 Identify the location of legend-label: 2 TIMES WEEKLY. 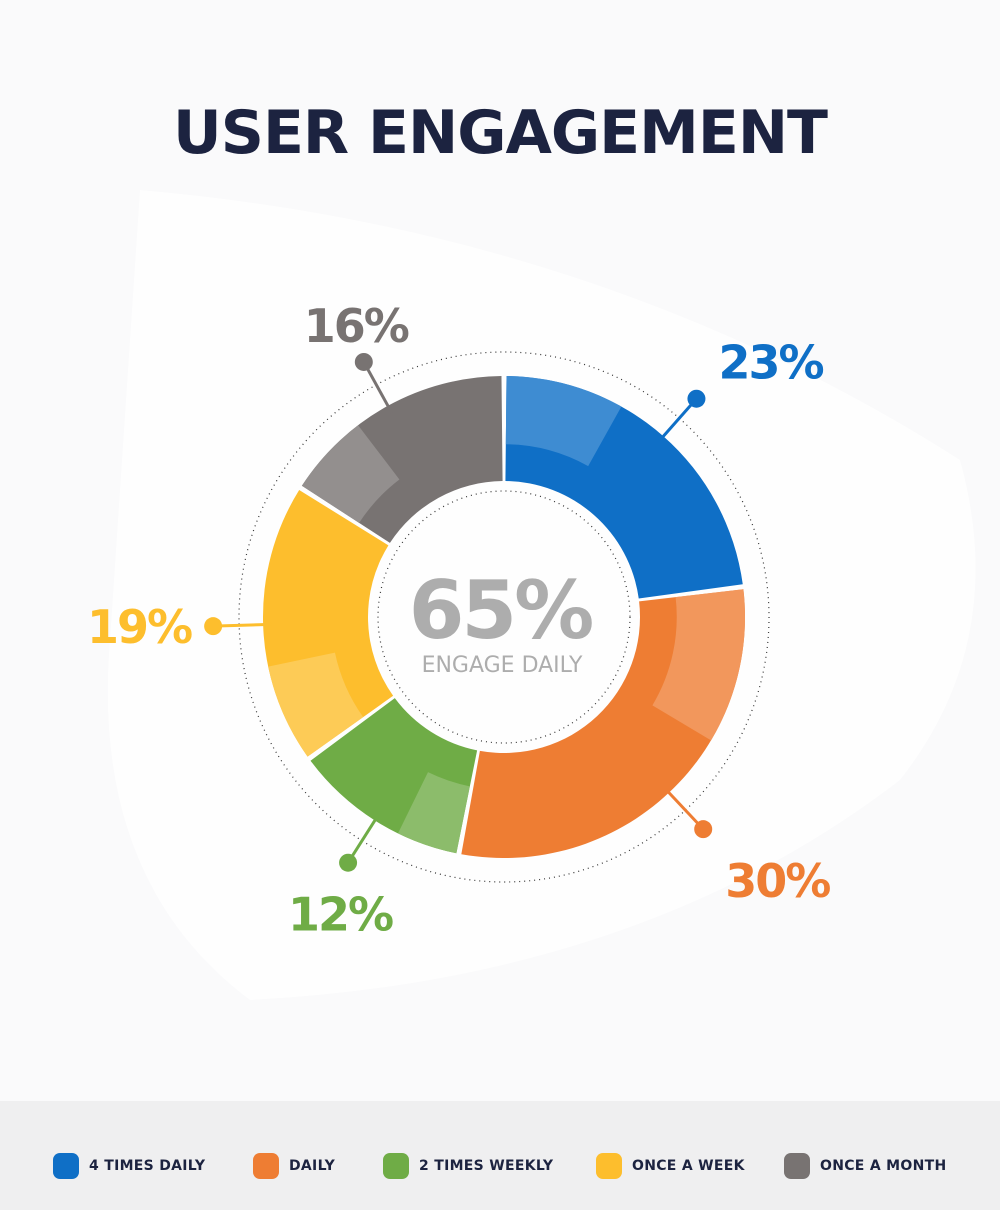
(486, 1166).